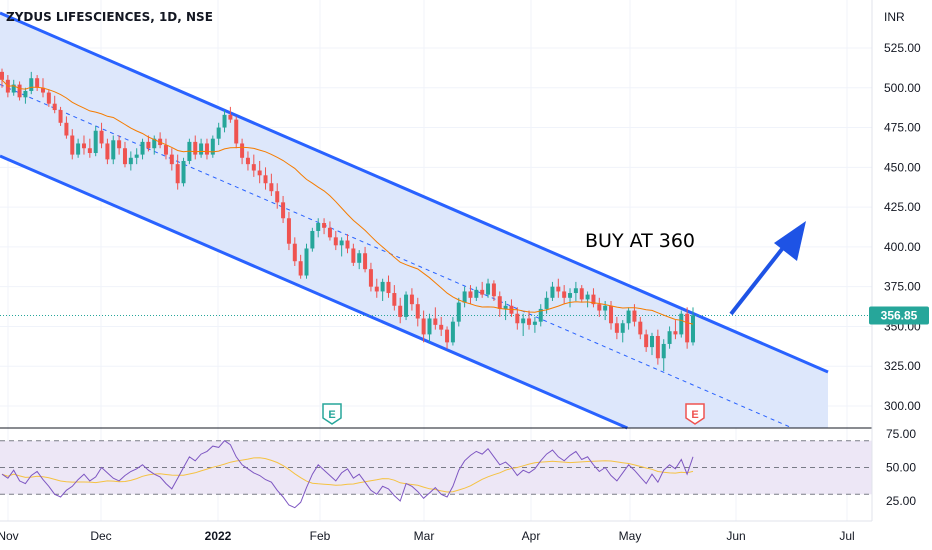 This screenshot has width=932, height=550. I want to click on x-tick-label: 2022, so click(218, 536).